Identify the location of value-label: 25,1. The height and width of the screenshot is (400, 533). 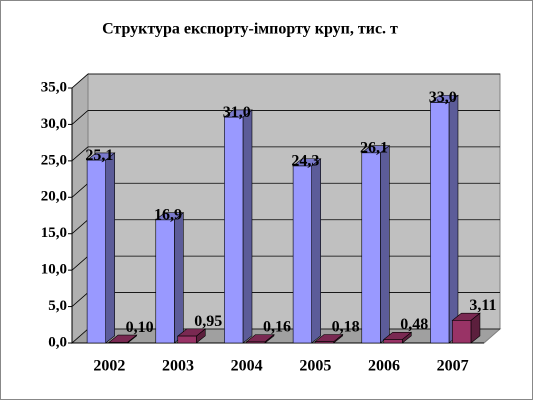
(99, 155).